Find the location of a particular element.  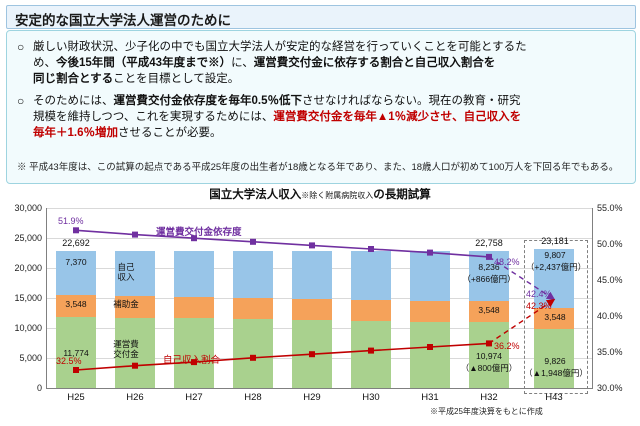

bar-h29-self is located at coordinates (312, 275).